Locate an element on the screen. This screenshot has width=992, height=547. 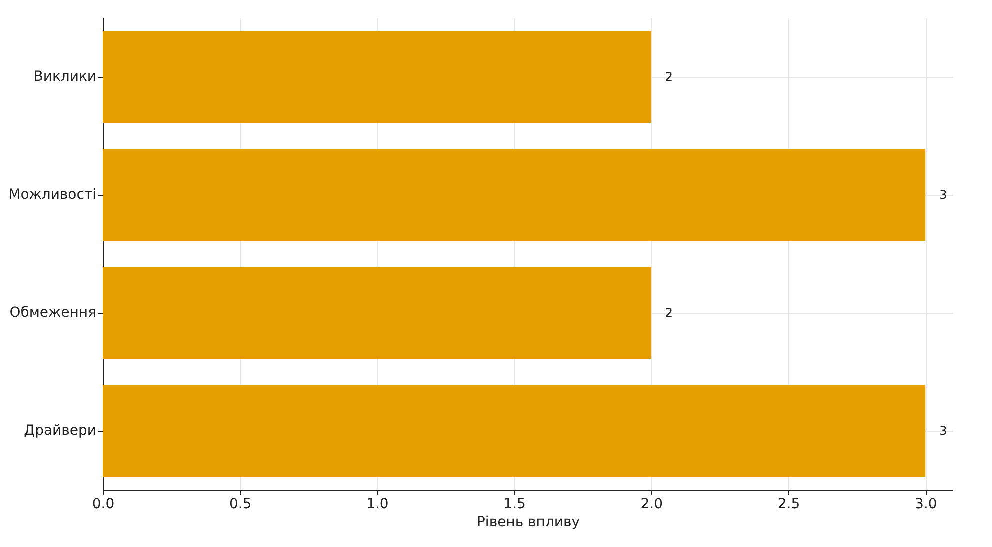
y-tick-label: Обмеження is located at coordinates (53, 313).